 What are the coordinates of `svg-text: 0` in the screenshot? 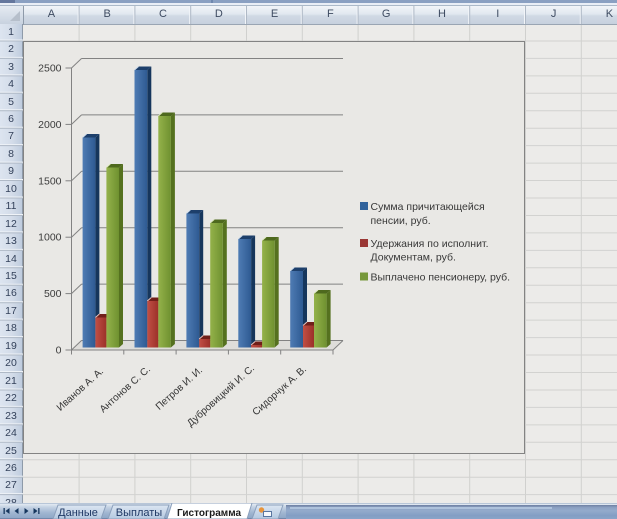 It's located at (59, 351).